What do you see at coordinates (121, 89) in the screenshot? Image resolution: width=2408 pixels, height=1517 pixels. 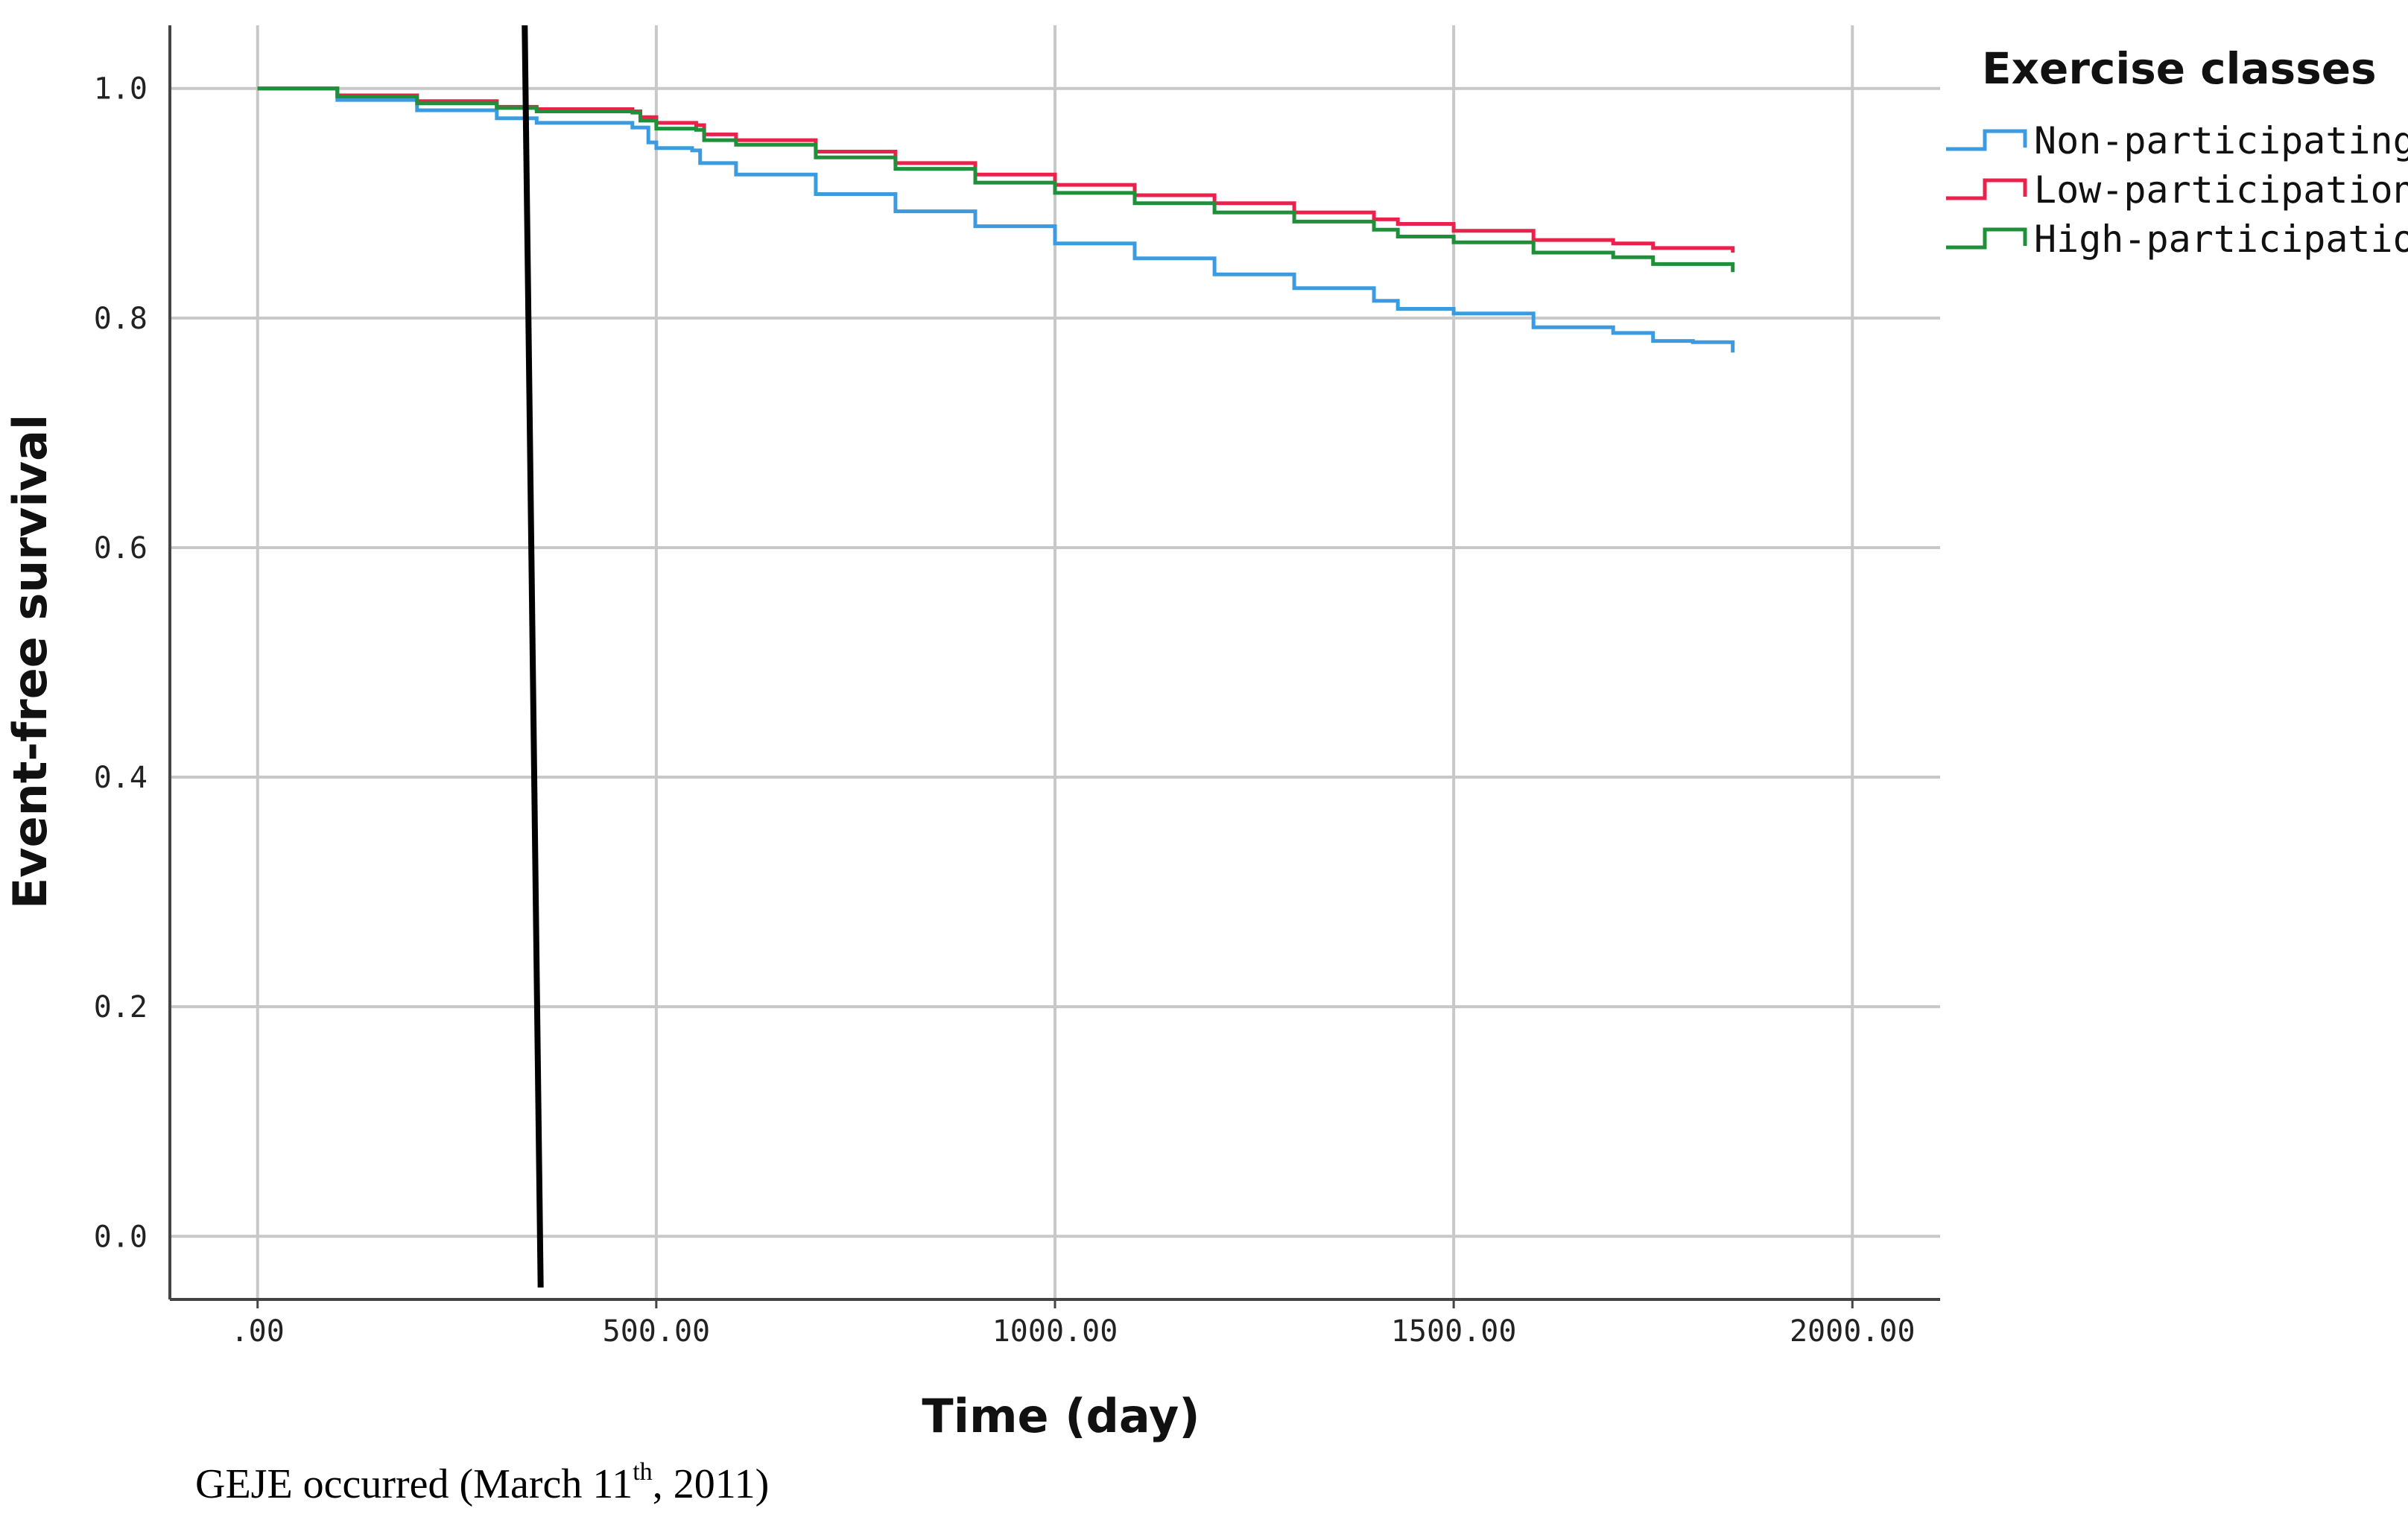 I see `y-tick-label: 1.0` at bounding box center [121, 89].